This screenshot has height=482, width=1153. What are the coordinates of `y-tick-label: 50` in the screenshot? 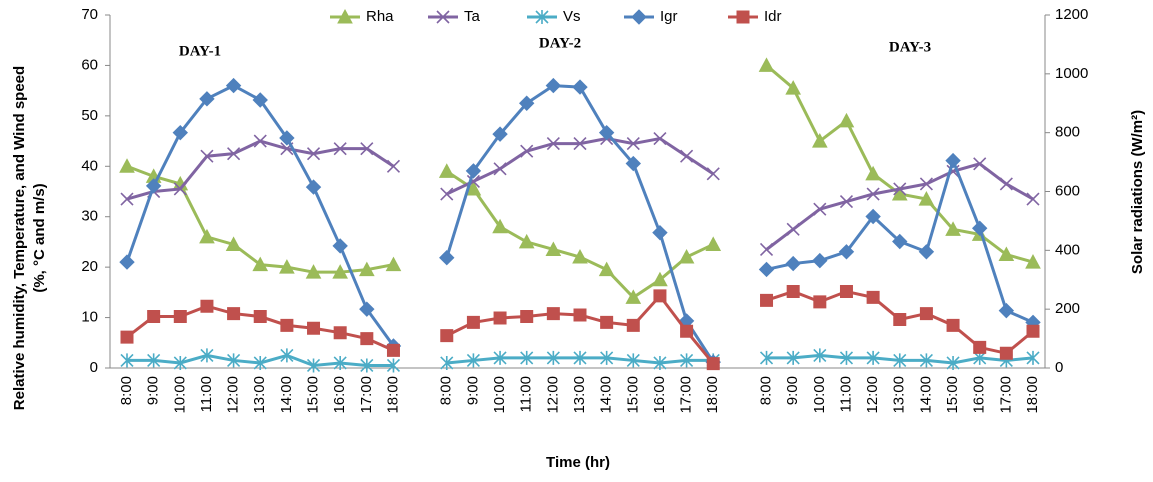 It's located at (89, 115).